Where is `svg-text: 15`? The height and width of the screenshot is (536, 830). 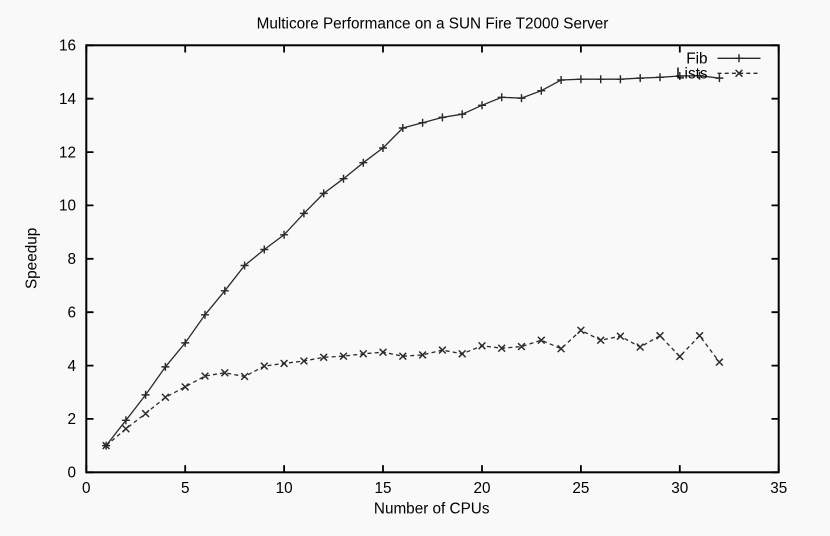
svg-text: 15 is located at coordinates (382, 488).